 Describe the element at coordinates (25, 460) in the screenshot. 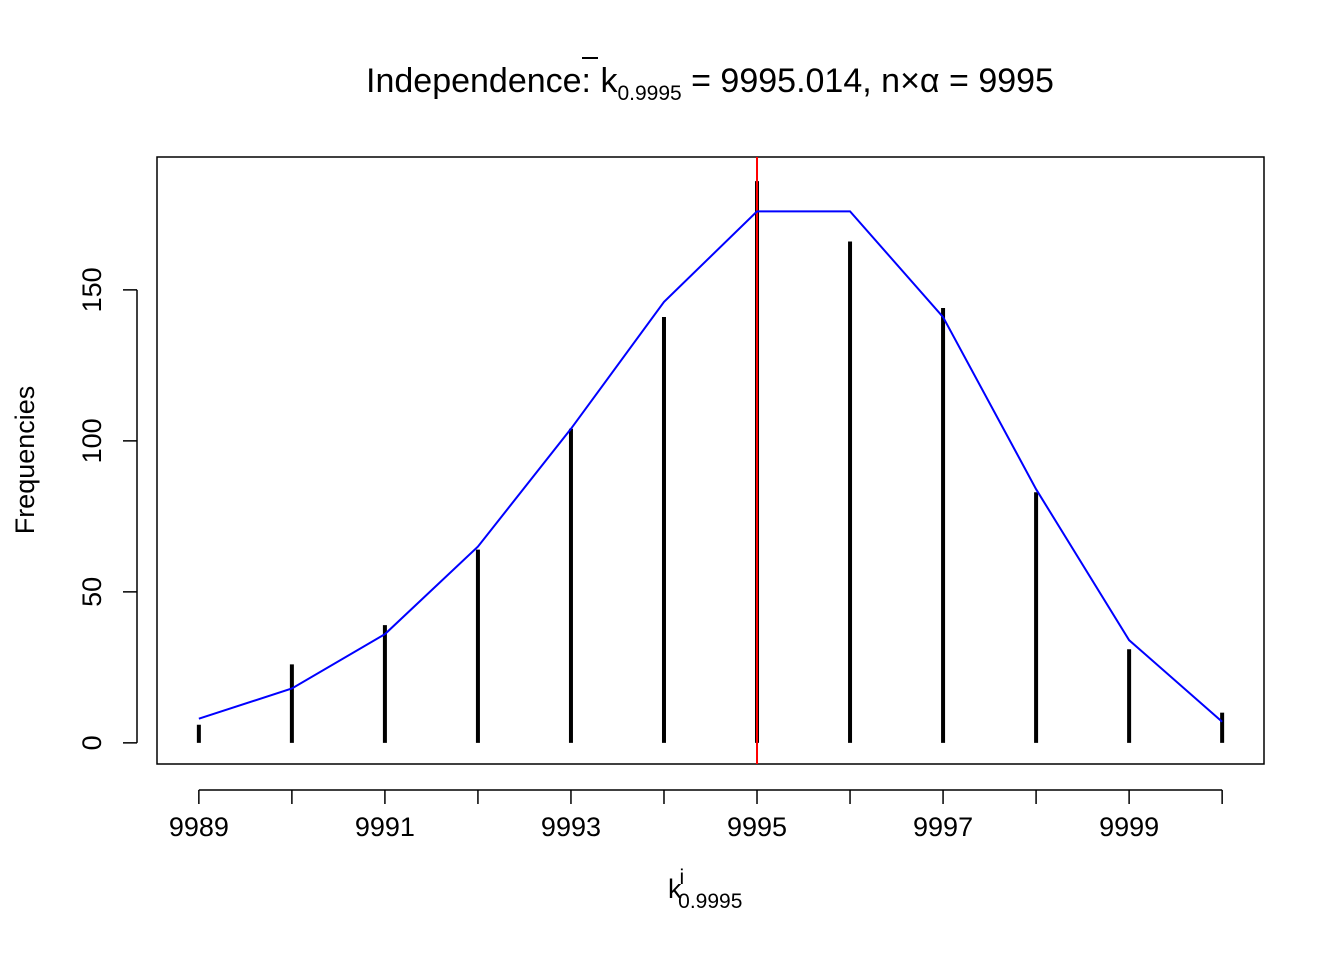

I see `y-axis-label: Frequencies` at that location.